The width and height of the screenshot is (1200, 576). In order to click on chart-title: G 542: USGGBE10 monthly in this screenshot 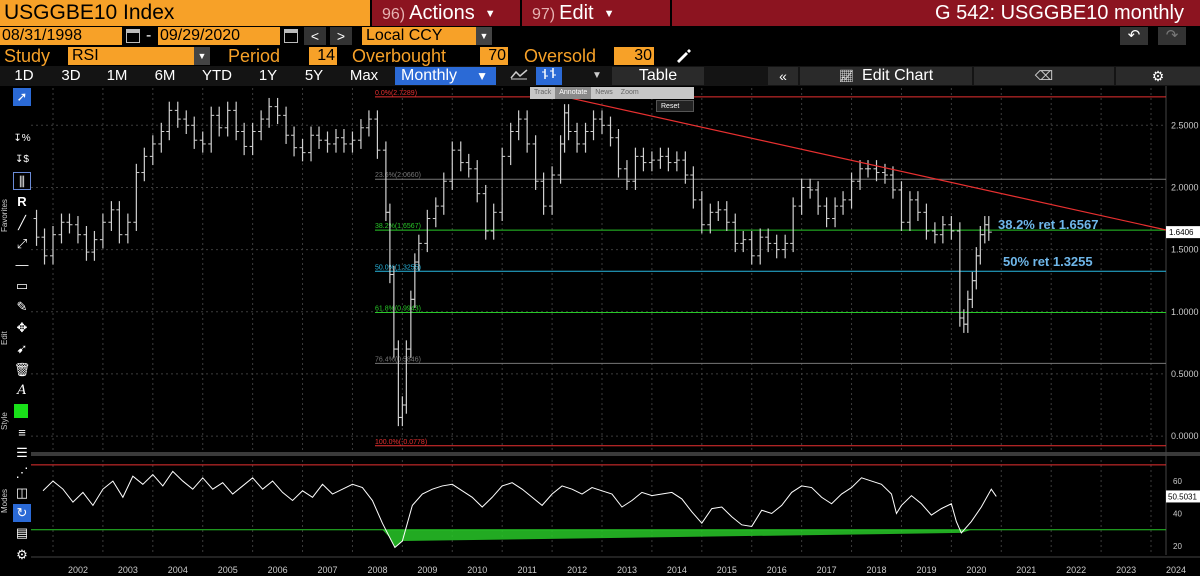, I will do `click(936, 13)`.